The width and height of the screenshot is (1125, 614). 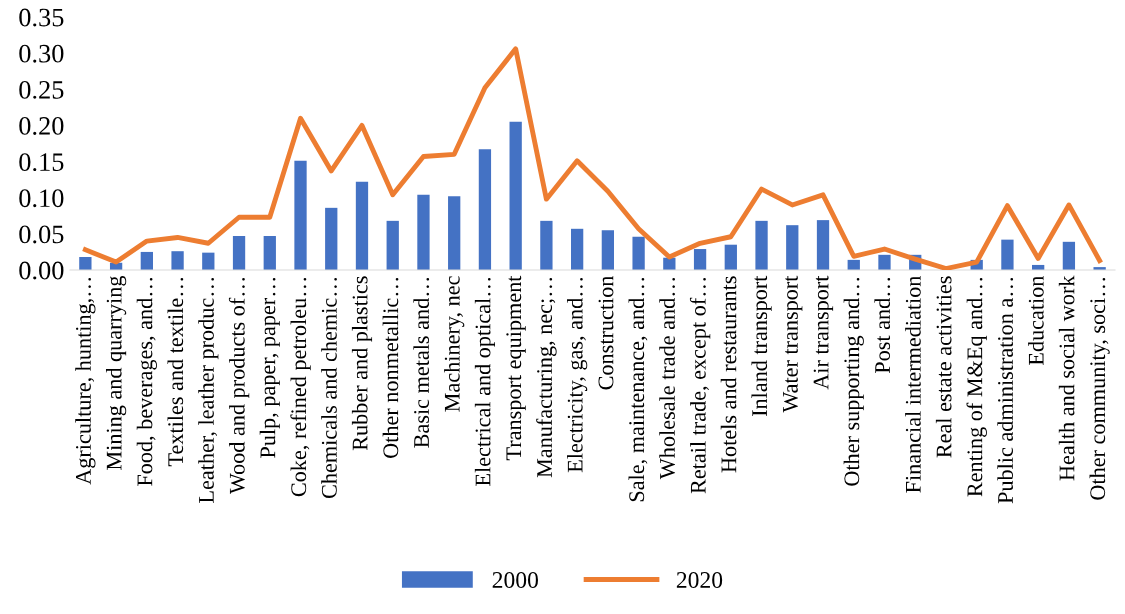 What do you see at coordinates (116, 372) in the screenshot?
I see `x-tick-label: Mining and quarrying` at bounding box center [116, 372].